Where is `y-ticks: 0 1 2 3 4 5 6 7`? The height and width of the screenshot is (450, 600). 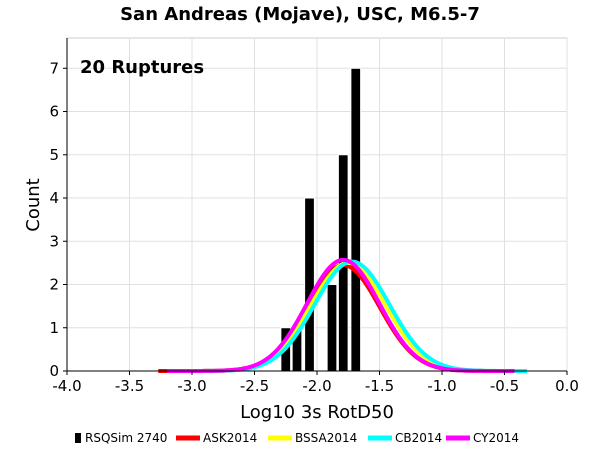 y-ticks: 0 1 2 3 4 5 6 7 is located at coordinates (58, 219).